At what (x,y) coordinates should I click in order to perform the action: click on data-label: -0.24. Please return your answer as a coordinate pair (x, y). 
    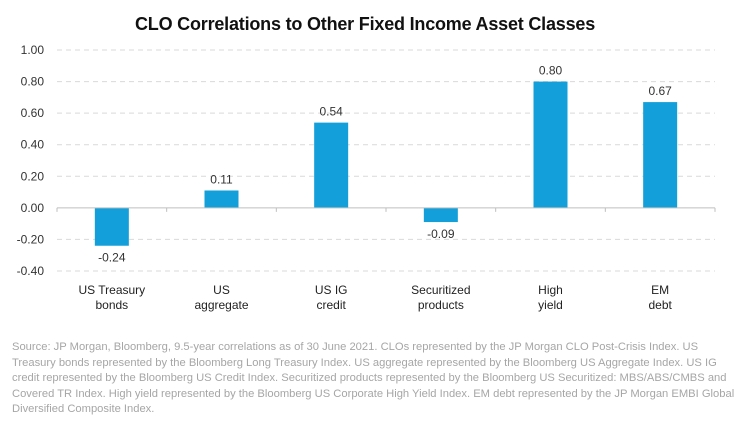
    Looking at the image, I should click on (112, 258).